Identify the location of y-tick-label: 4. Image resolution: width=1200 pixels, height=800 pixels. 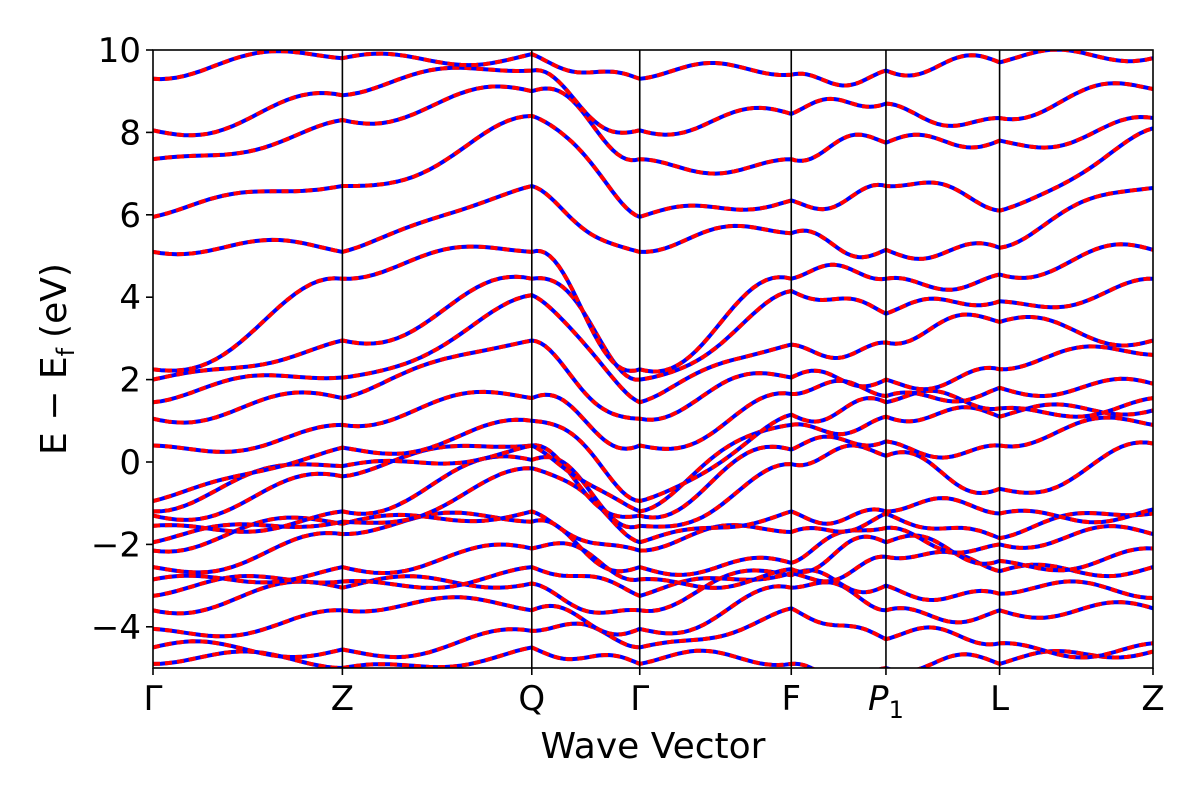
(130, 298).